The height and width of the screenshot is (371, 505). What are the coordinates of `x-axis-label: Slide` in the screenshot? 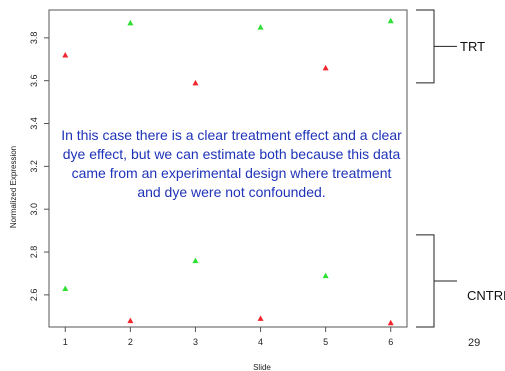 It's located at (262, 367).